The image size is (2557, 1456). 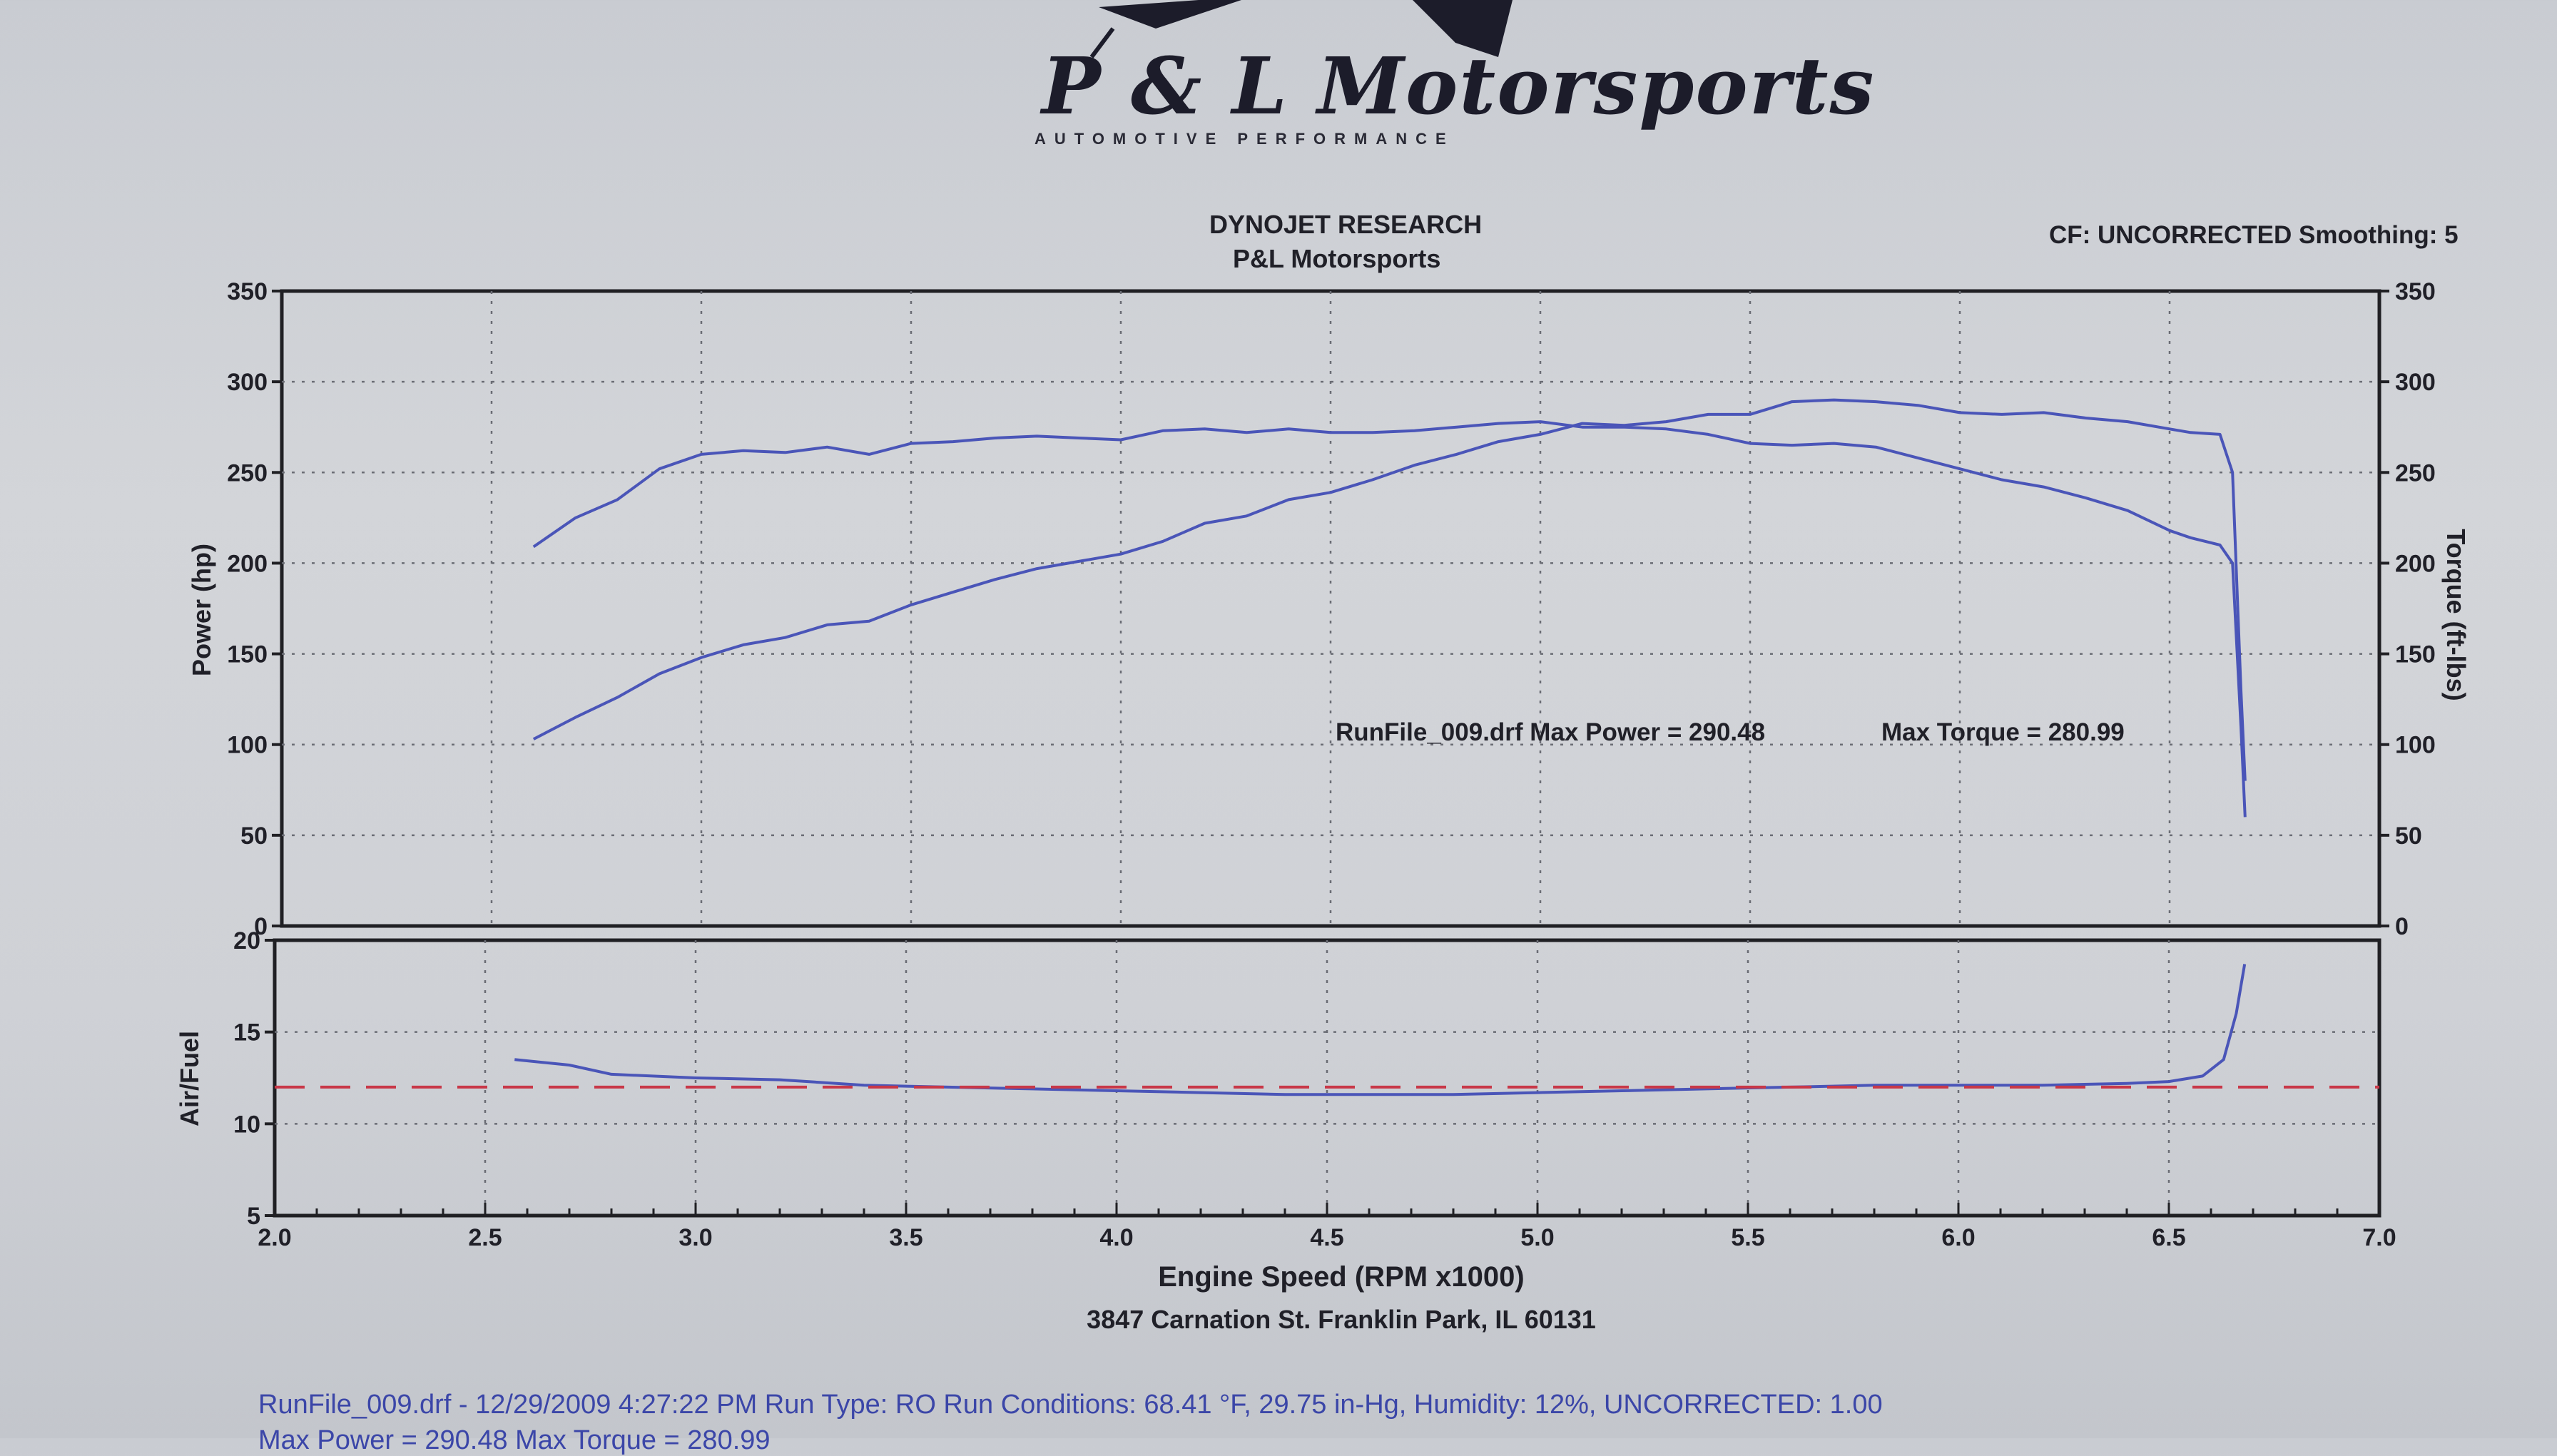 What do you see at coordinates (2254, 235) in the screenshot?
I see `correction-info: CF: UNCORRECTED Smoothing: 5` at bounding box center [2254, 235].